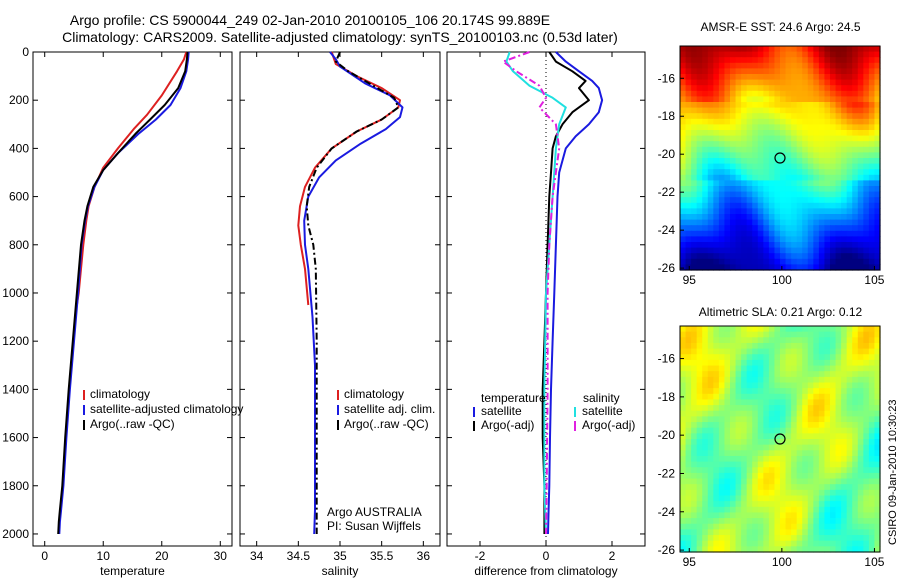 The width and height of the screenshot is (900, 580). What do you see at coordinates (874, 280) in the screenshot?
I see `sst_map-xtick-label: 105` at bounding box center [874, 280].